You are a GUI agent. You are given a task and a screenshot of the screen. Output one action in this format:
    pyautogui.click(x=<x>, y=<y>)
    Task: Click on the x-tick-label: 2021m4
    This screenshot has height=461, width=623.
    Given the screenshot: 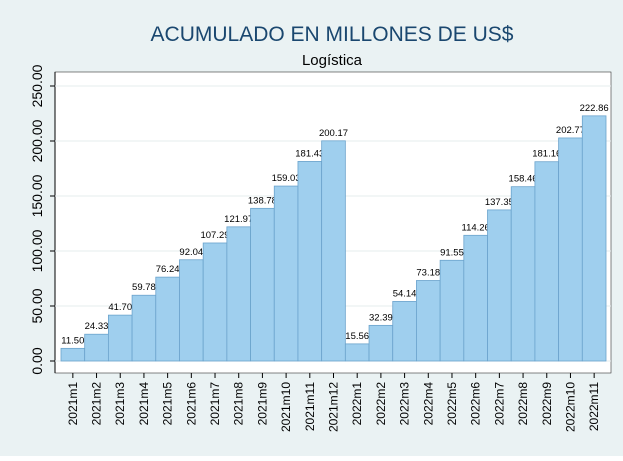 What is the action you would take?
    pyautogui.click(x=144, y=404)
    